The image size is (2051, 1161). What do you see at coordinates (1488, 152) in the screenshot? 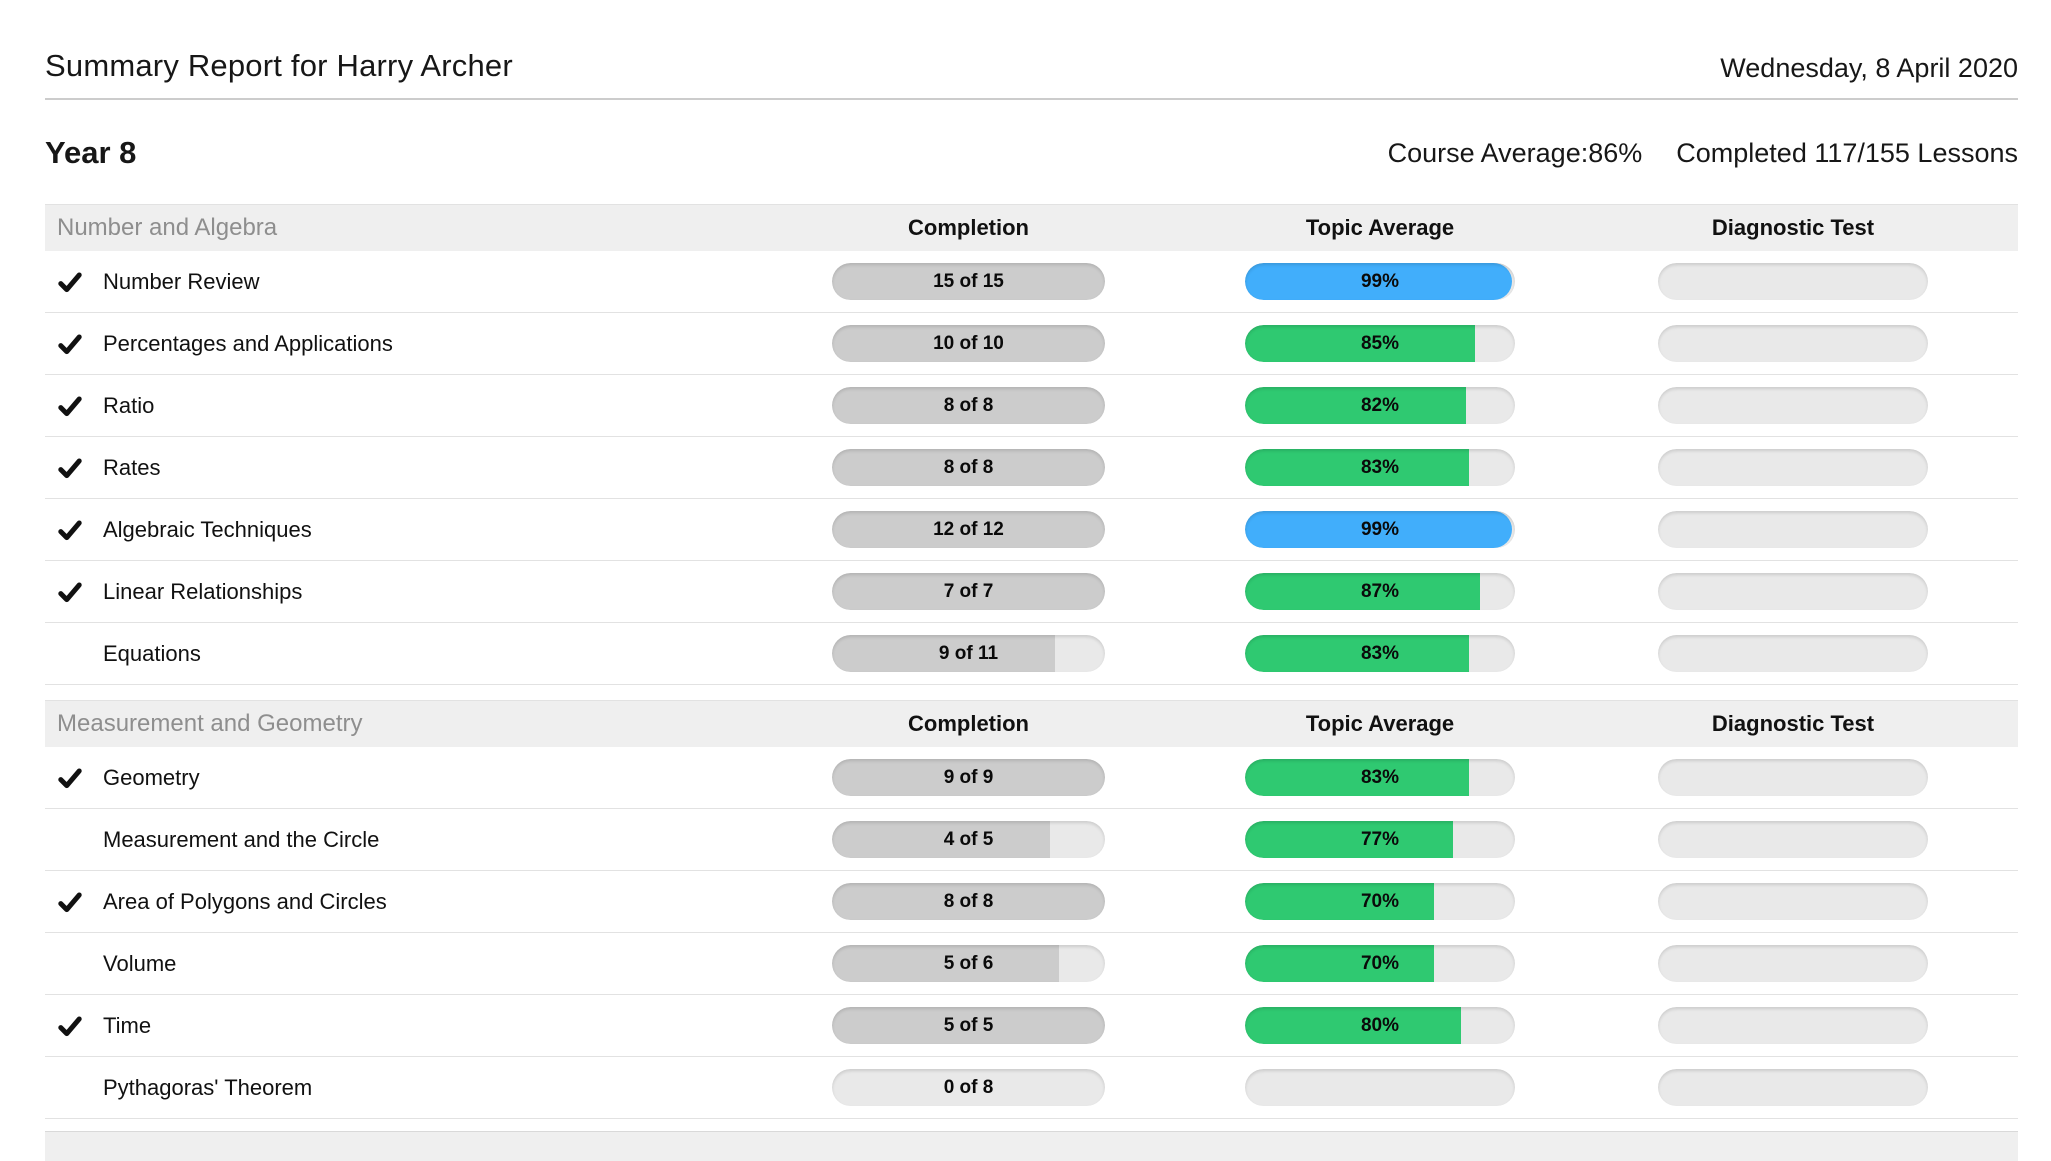
I see `course-average-label: Course Average:` at bounding box center [1488, 152].